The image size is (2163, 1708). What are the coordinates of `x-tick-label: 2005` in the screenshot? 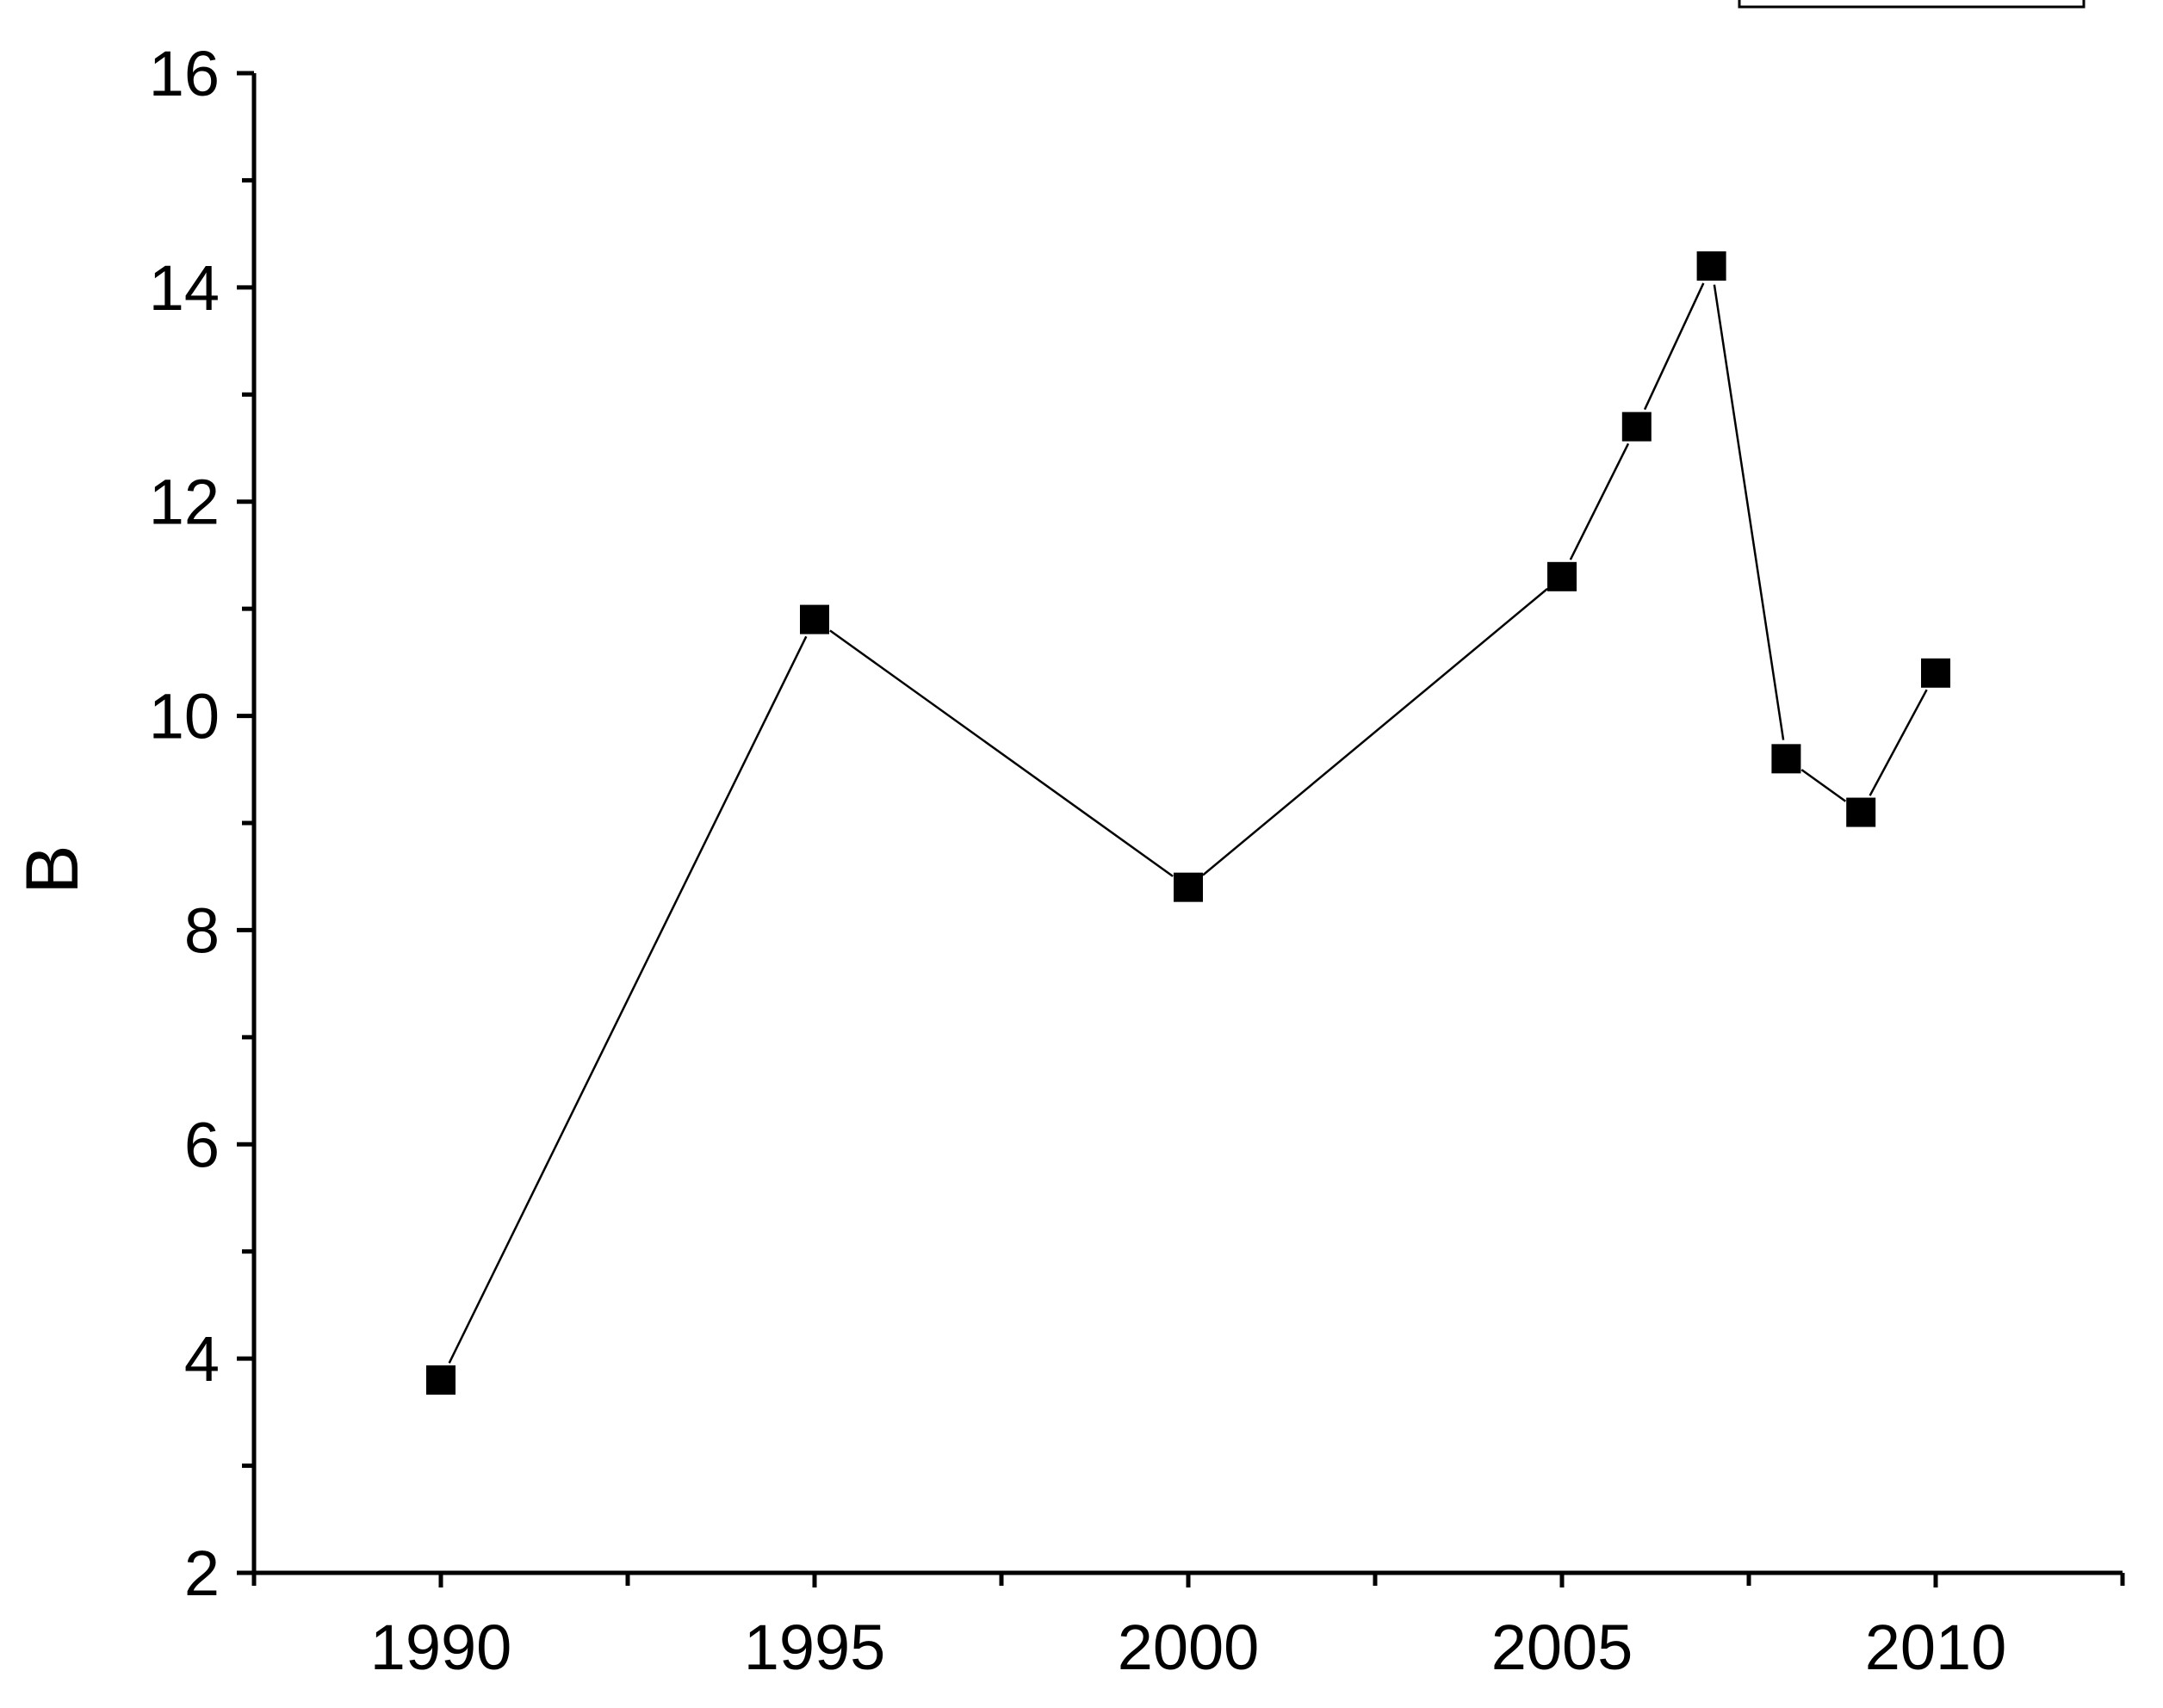 It's located at (1562, 1647).